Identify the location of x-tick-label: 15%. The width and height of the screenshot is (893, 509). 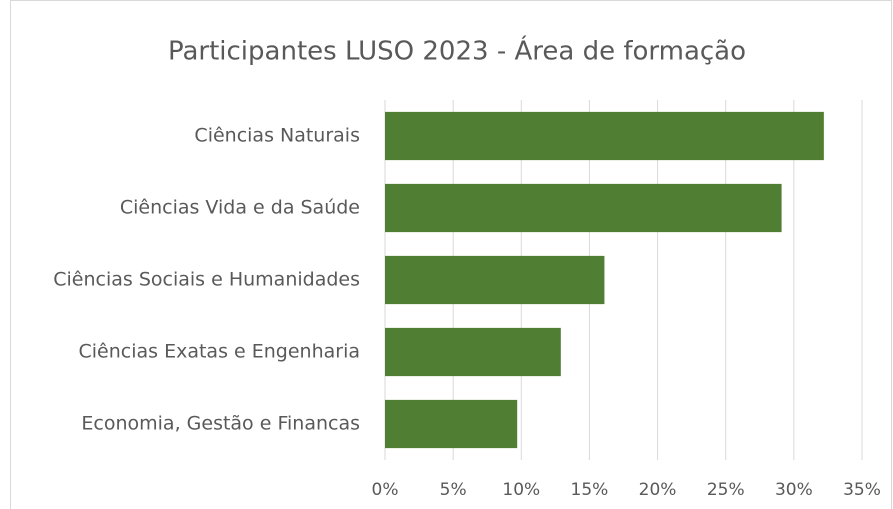
(590, 490).